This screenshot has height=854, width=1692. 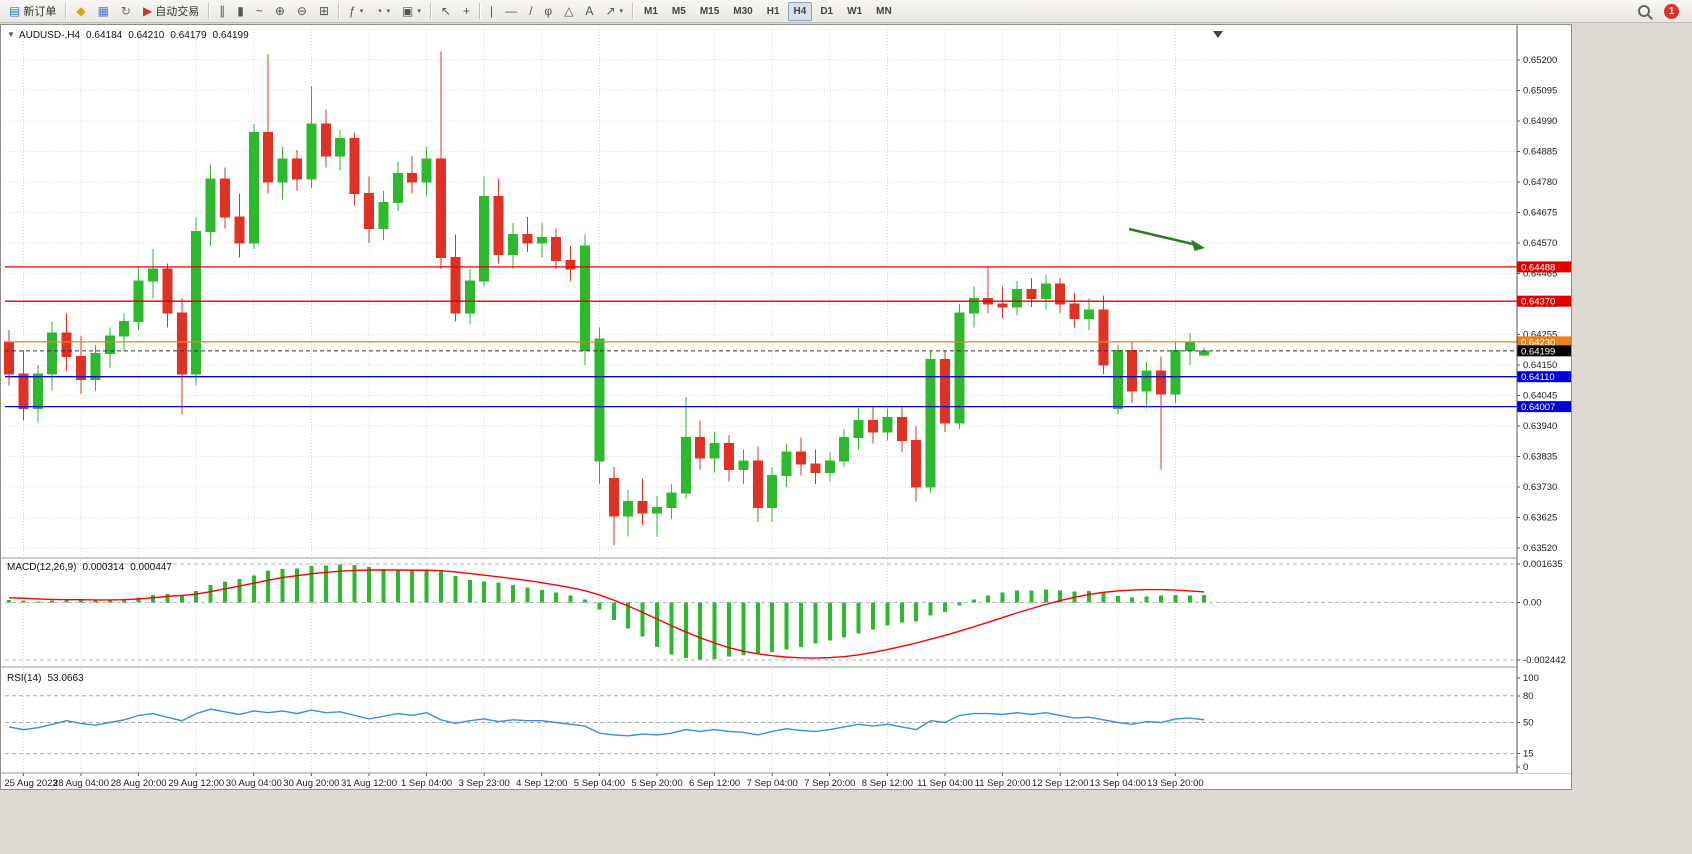 What do you see at coordinates (800, 11) in the screenshot?
I see `timeframe-h4-button: H4` at bounding box center [800, 11].